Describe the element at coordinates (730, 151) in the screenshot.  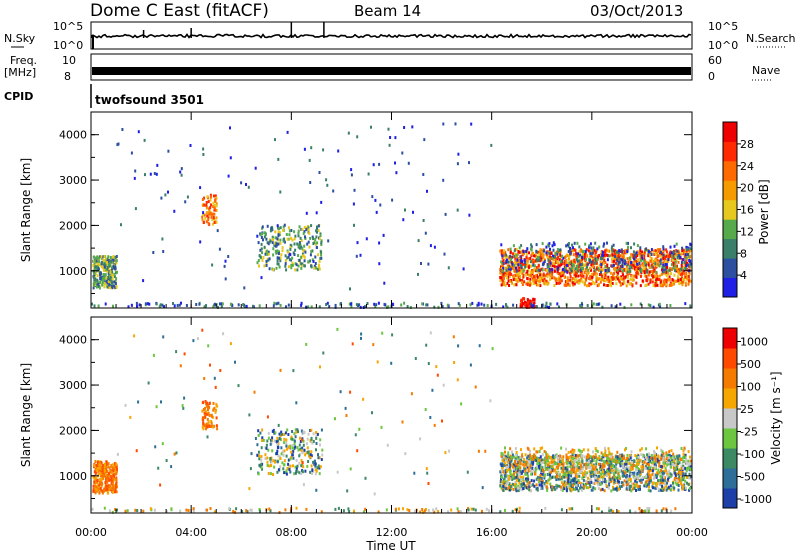
I see `colorbar-segment` at that location.